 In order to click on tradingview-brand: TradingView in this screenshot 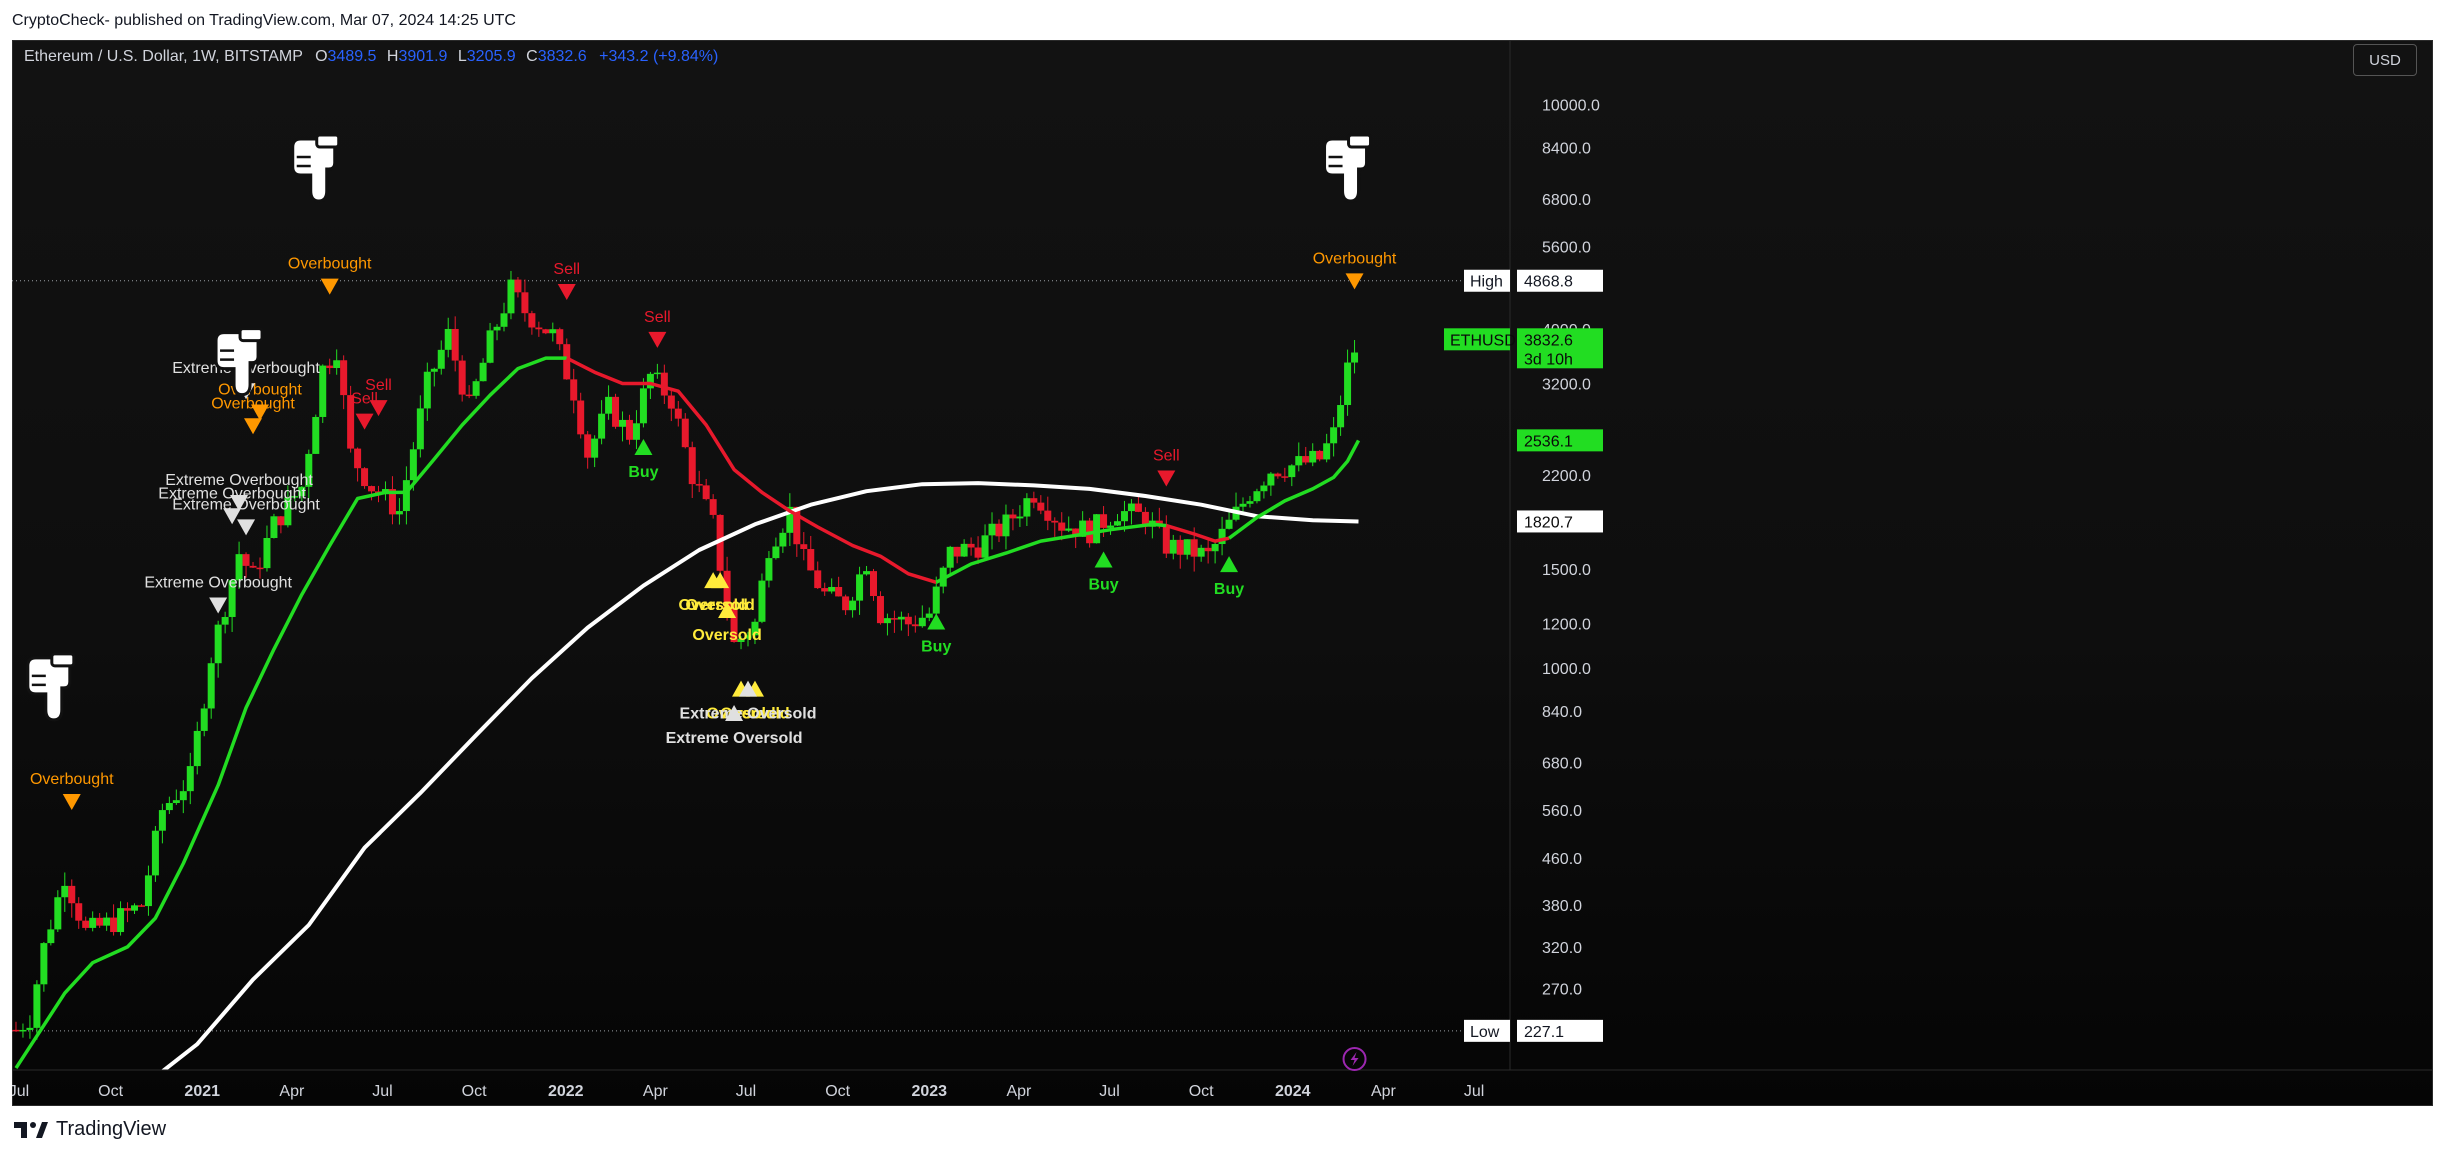, I will do `click(111, 1129)`.